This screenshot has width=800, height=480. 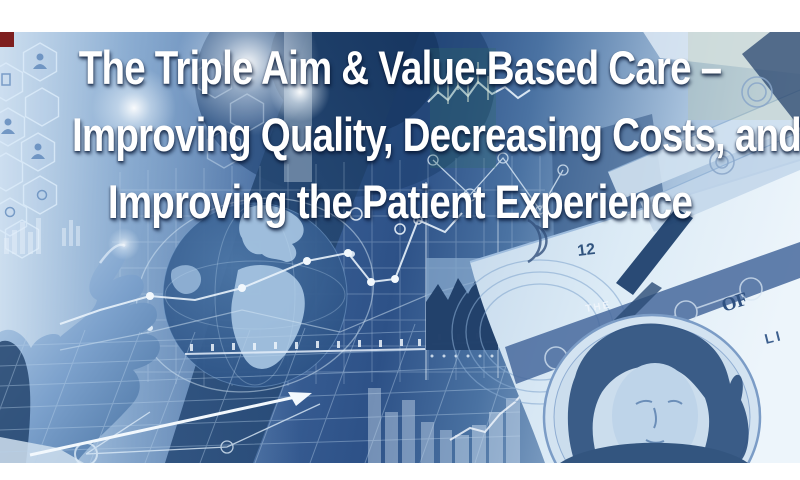 I want to click on bill-letters-li: LI, so click(x=774, y=337).